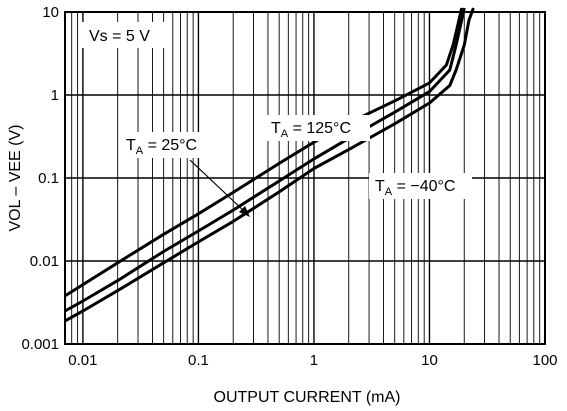  Describe the element at coordinates (55, 95) in the screenshot. I see `y-tick-label: 1` at that location.